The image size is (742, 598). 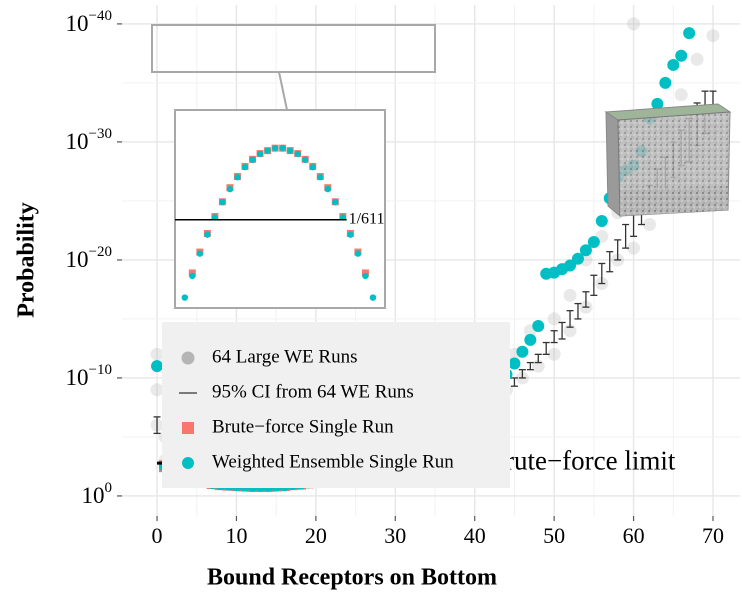 I want to click on zoom-box, so click(x=293, y=48).